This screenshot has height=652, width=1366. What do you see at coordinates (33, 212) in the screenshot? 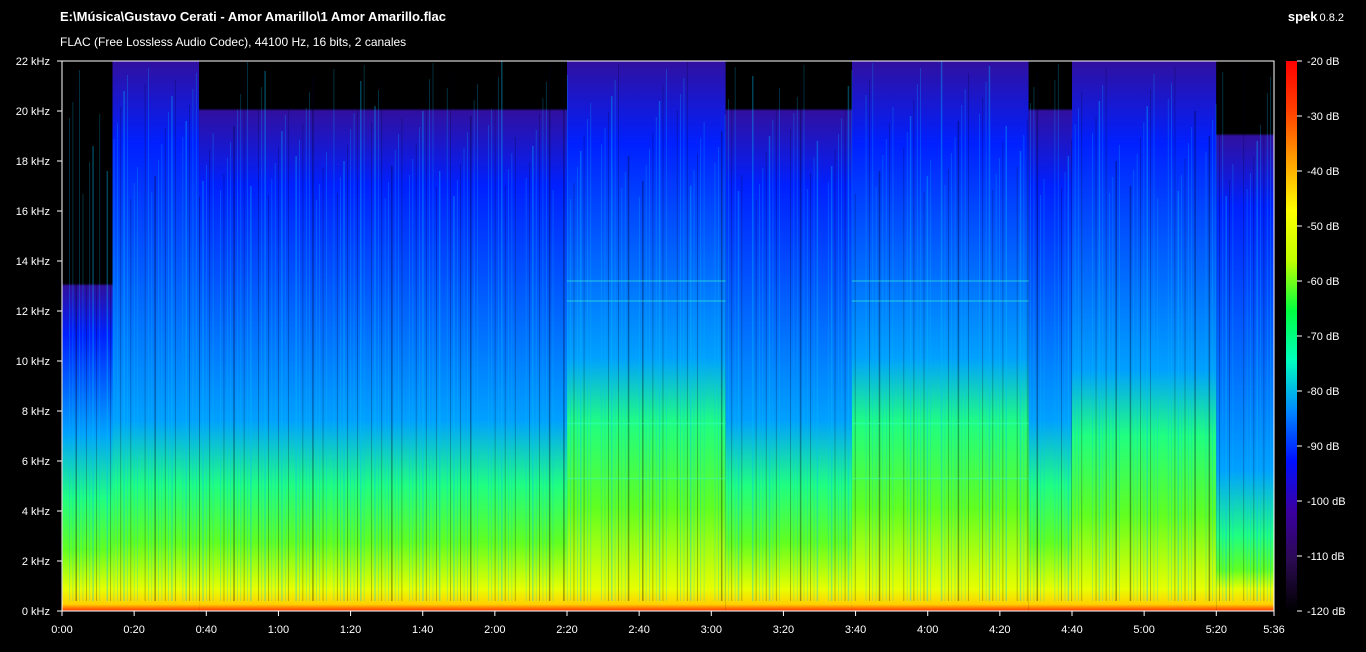
I see `y-tick-label: 16 kHz` at bounding box center [33, 212].